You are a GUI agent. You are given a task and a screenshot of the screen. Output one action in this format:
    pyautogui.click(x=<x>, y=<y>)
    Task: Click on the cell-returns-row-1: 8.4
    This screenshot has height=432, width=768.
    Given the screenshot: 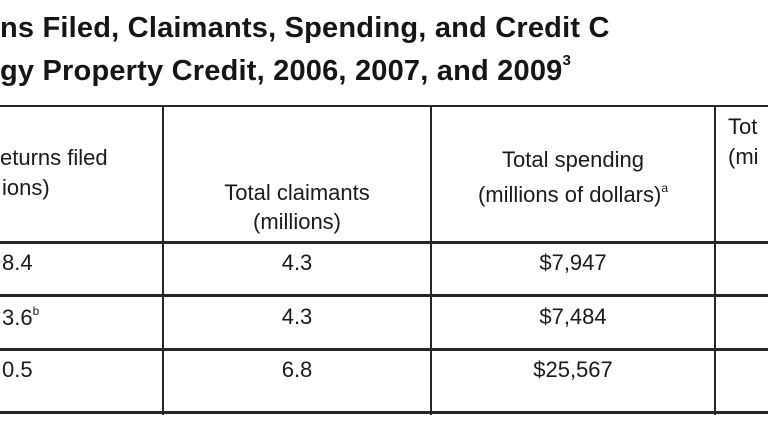 What is the action you would take?
    pyautogui.click(x=17, y=262)
    